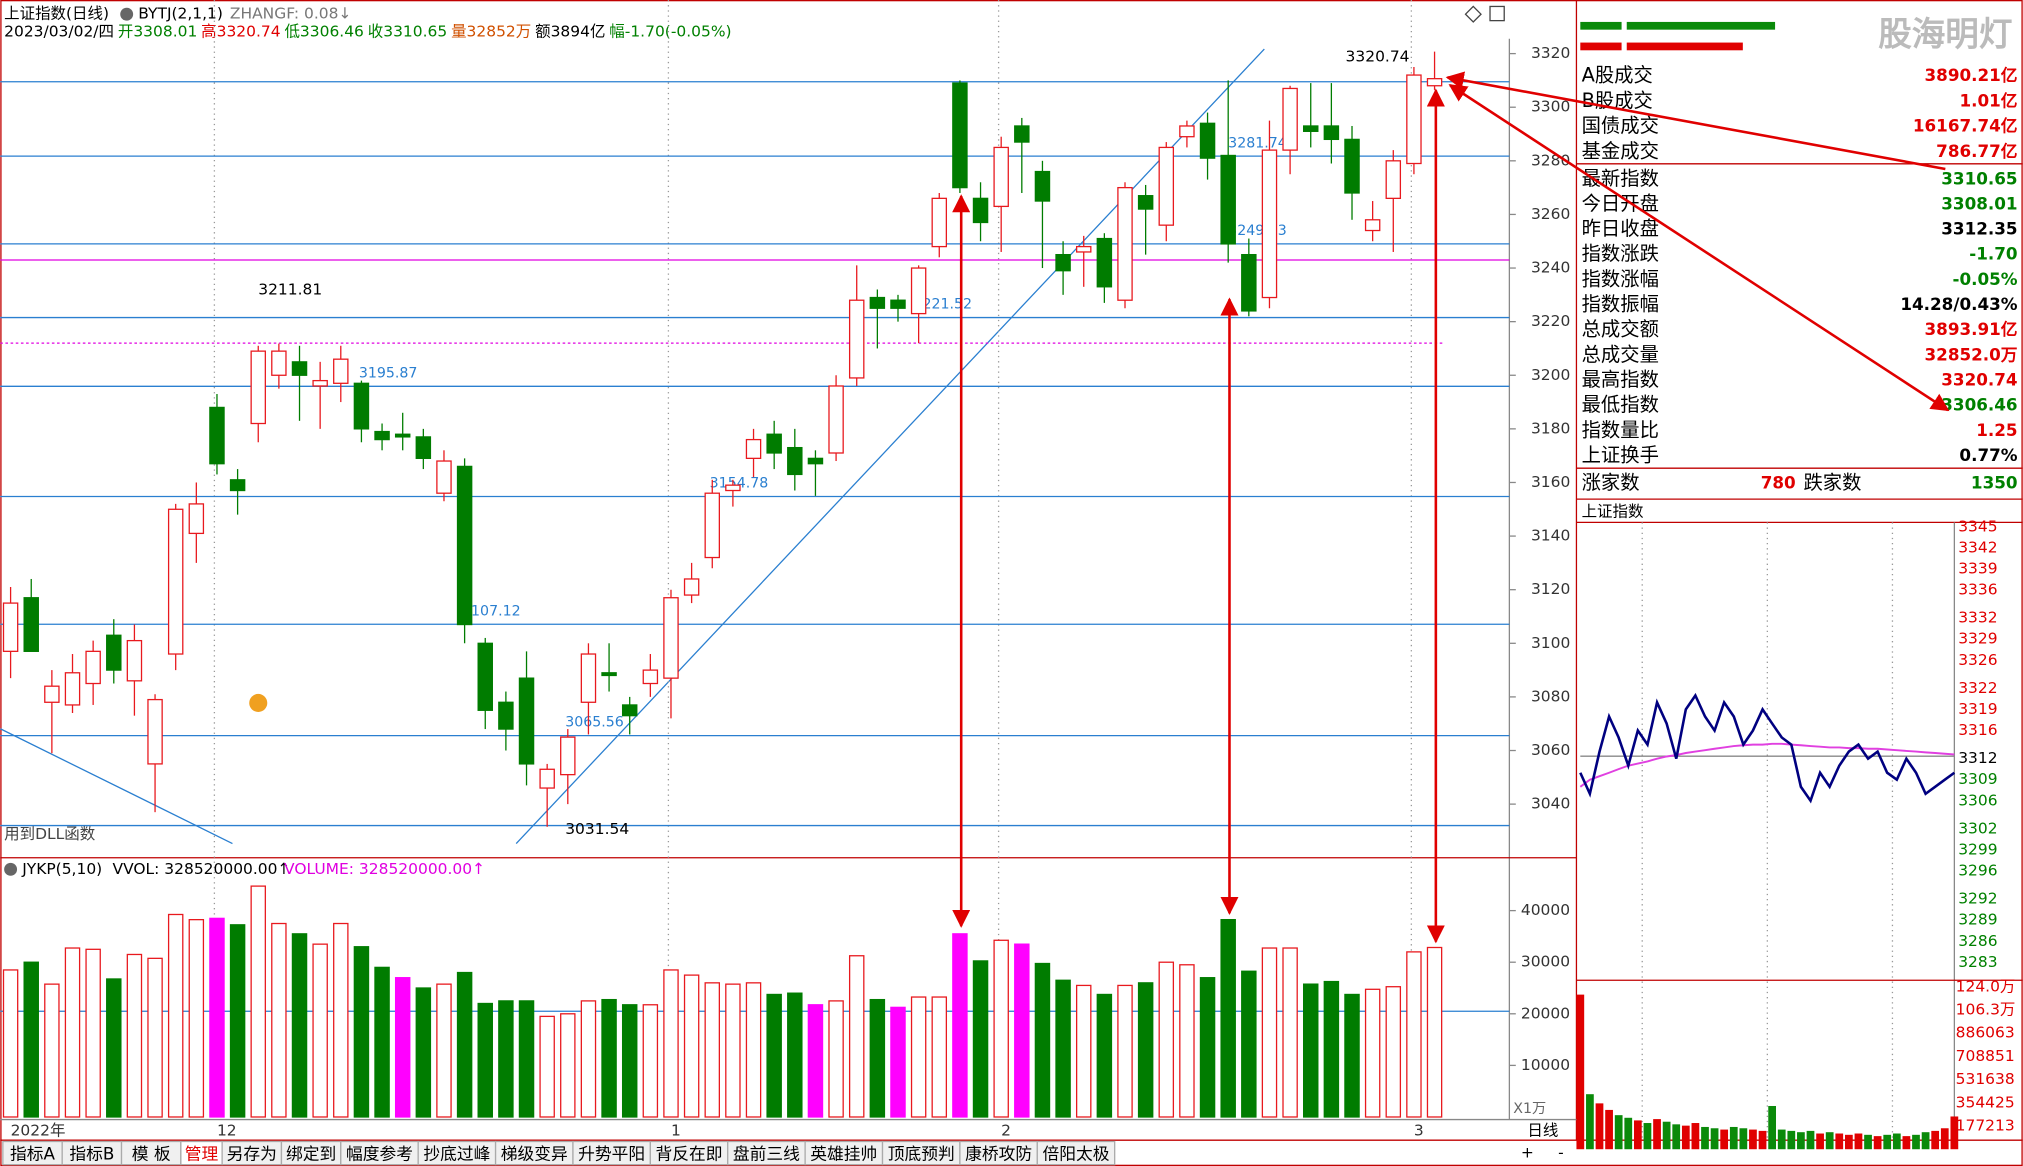  I want to click on window-icons, so click(1484, 14).